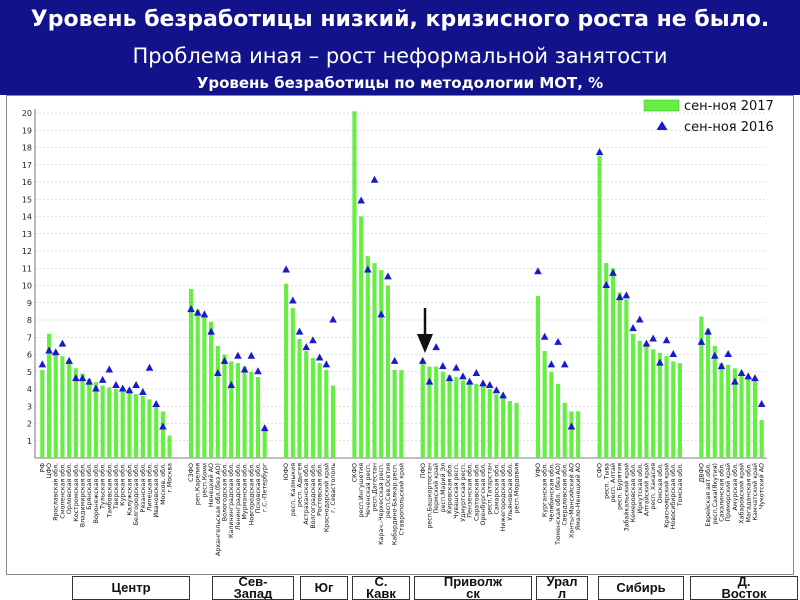 The height and width of the screenshot is (600, 800). Describe the element at coordinates (401, 499) in the screenshot. I see `x-tick-label: Ставропольский край` at that location.